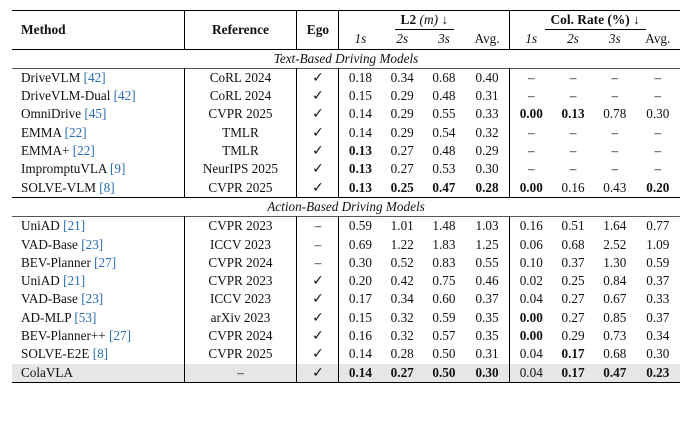 The image size is (690, 427). I want to click on col-rate-value-cell: 0.84, so click(615, 281).